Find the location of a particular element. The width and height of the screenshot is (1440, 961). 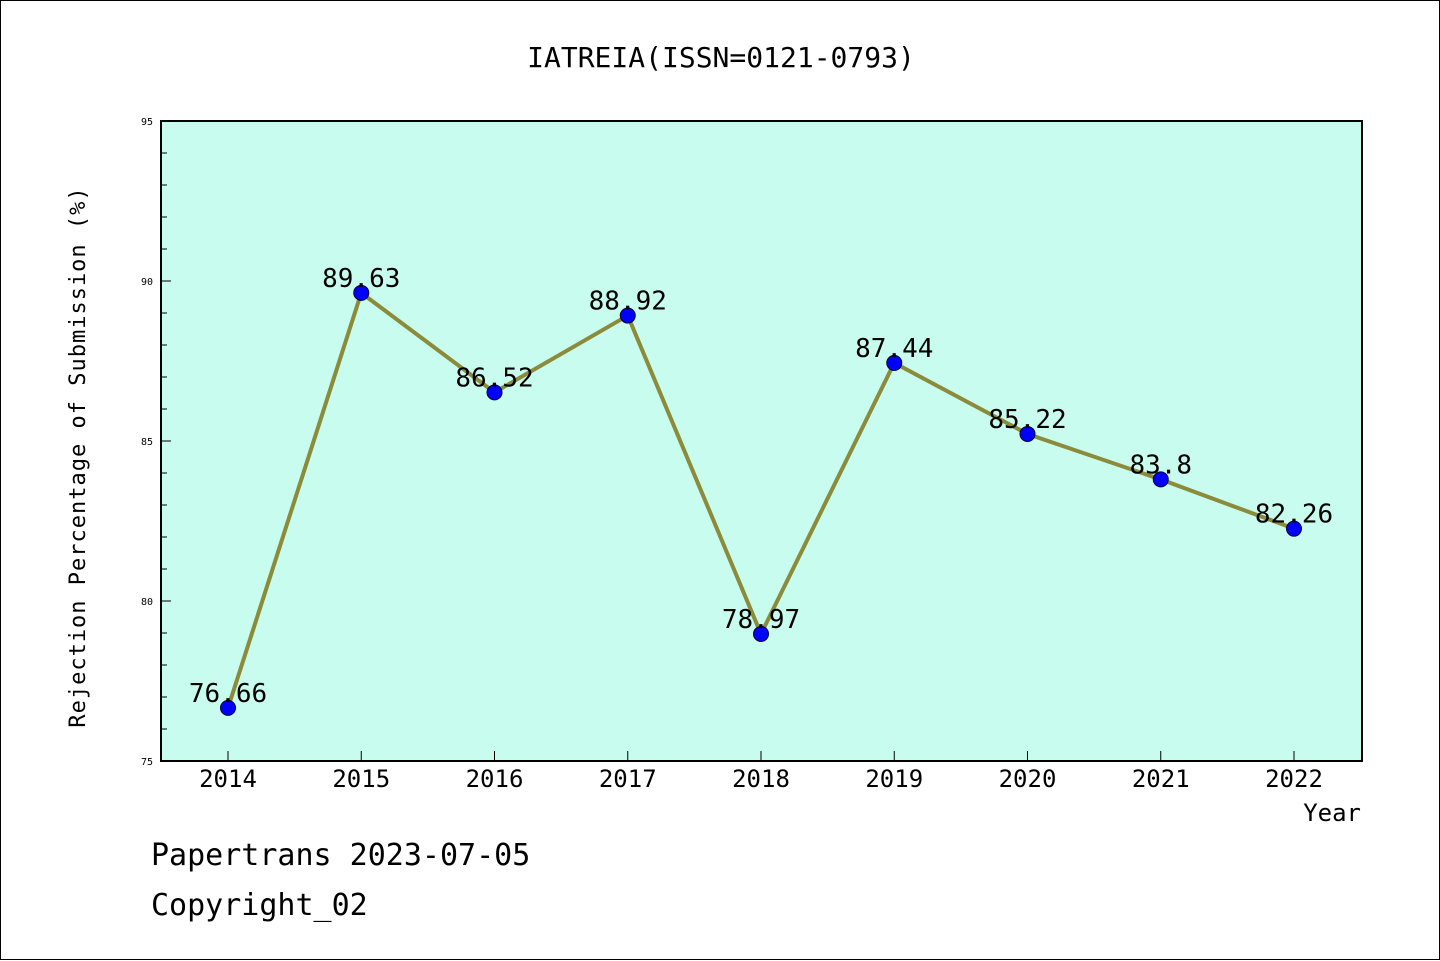

x-axis-ticks: 2014 2015 2016 2017 2018 2019 2020 2021 2022 is located at coordinates (761, 772).